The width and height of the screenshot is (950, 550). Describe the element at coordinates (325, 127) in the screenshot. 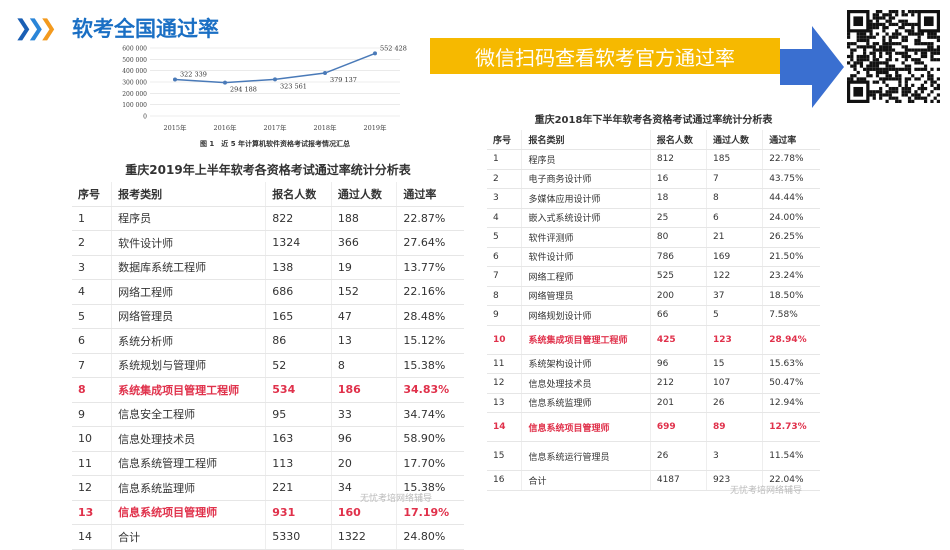

I see `x-tick-label: 2018年` at that location.